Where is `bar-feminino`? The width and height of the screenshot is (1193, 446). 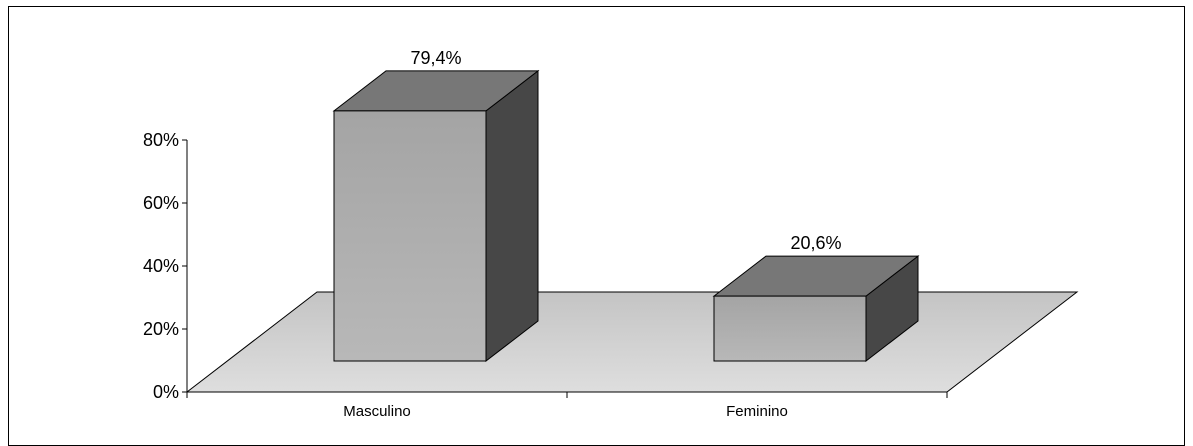 bar-feminino is located at coordinates (816, 309).